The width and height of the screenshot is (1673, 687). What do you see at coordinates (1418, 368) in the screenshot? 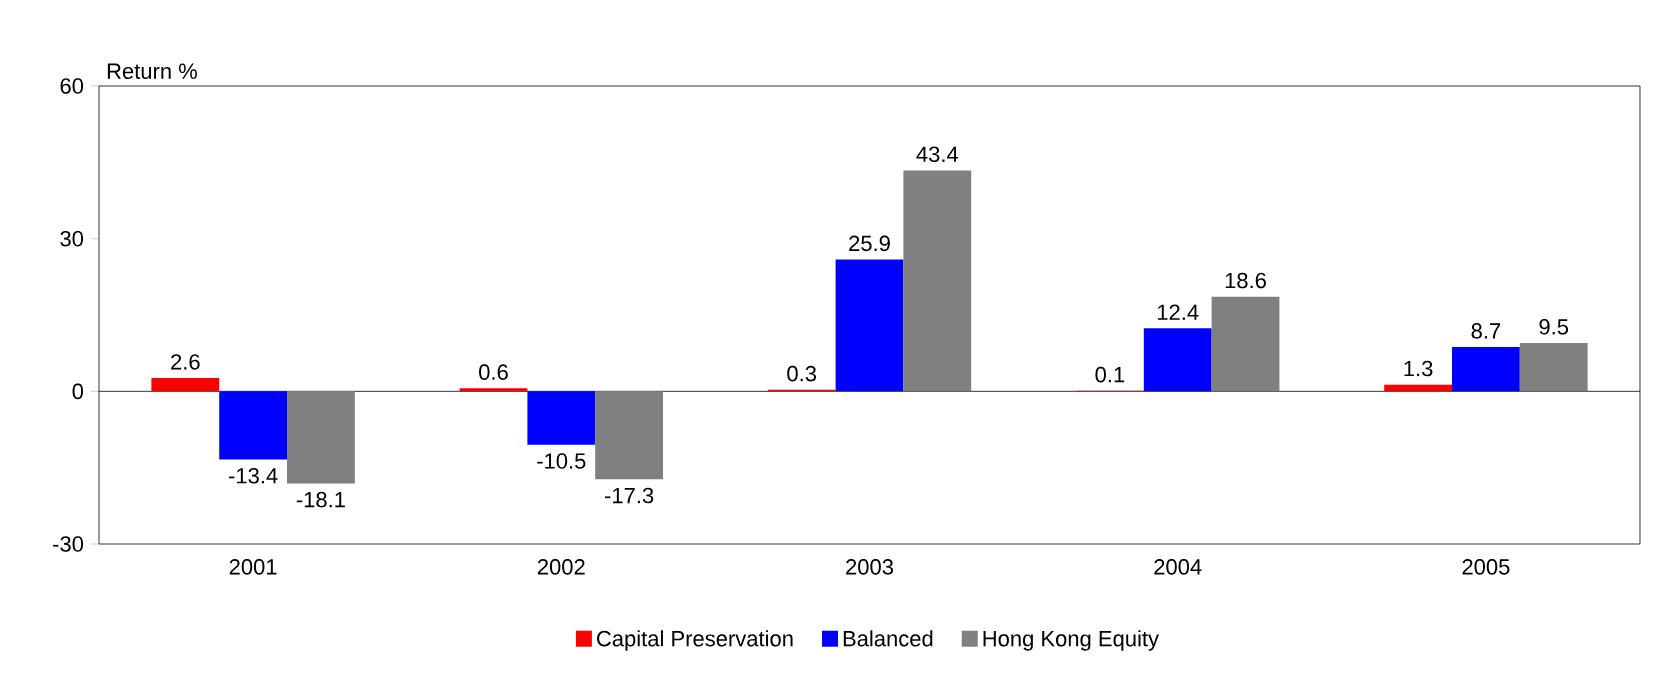
I see `data-label: 1.3` at bounding box center [1418, 368].